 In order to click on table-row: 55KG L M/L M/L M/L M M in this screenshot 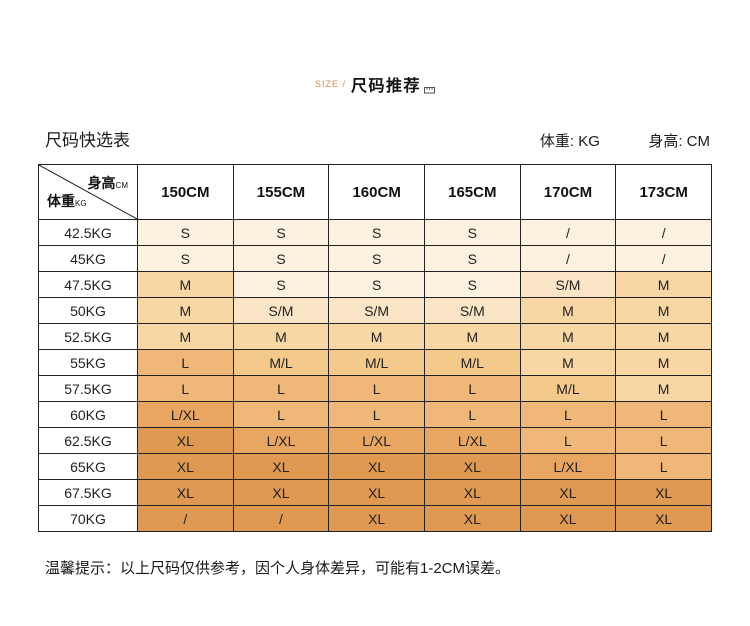, I will do `click(375, 362)`.